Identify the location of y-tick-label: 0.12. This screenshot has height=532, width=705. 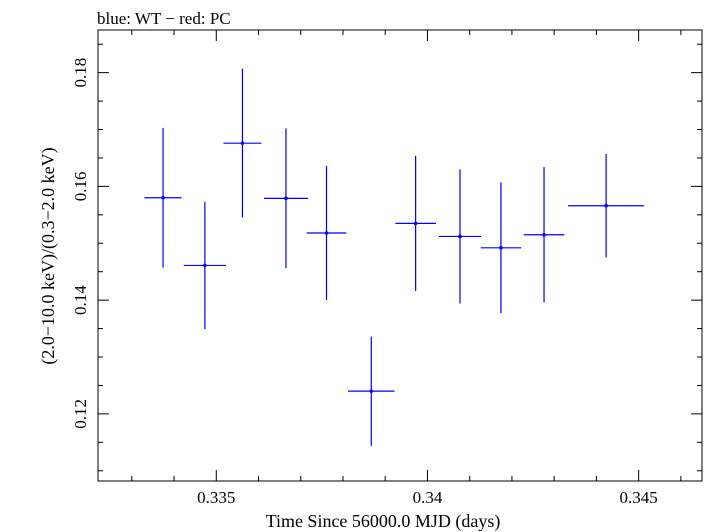
(80, 414).